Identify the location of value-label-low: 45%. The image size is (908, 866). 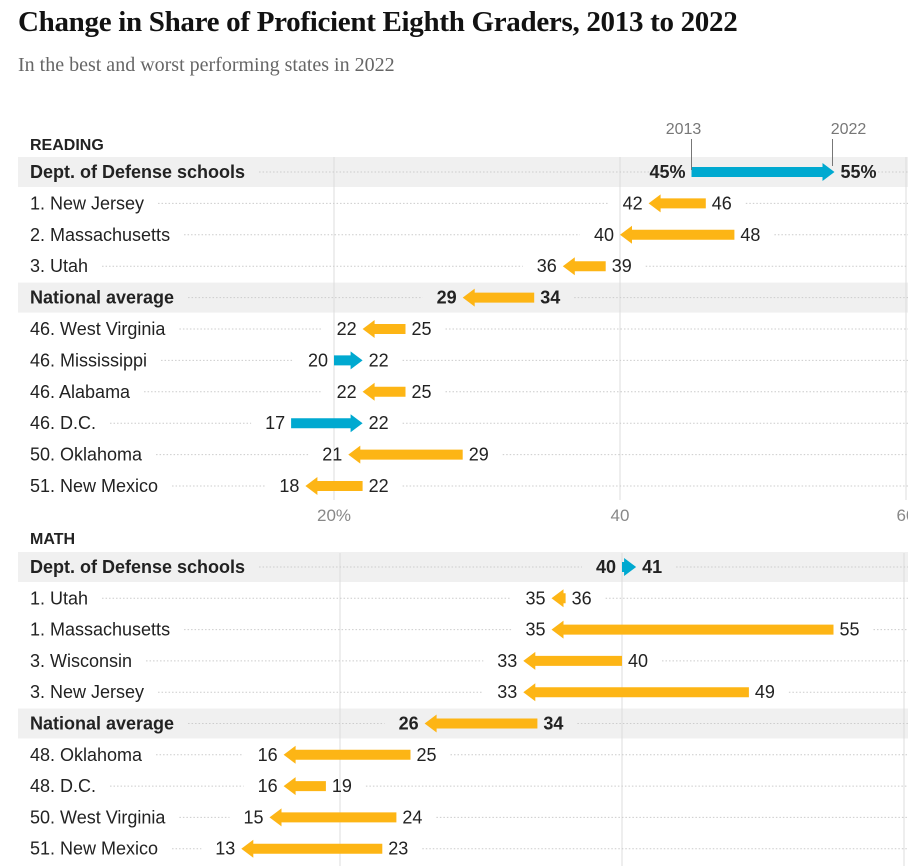
(667, 172).